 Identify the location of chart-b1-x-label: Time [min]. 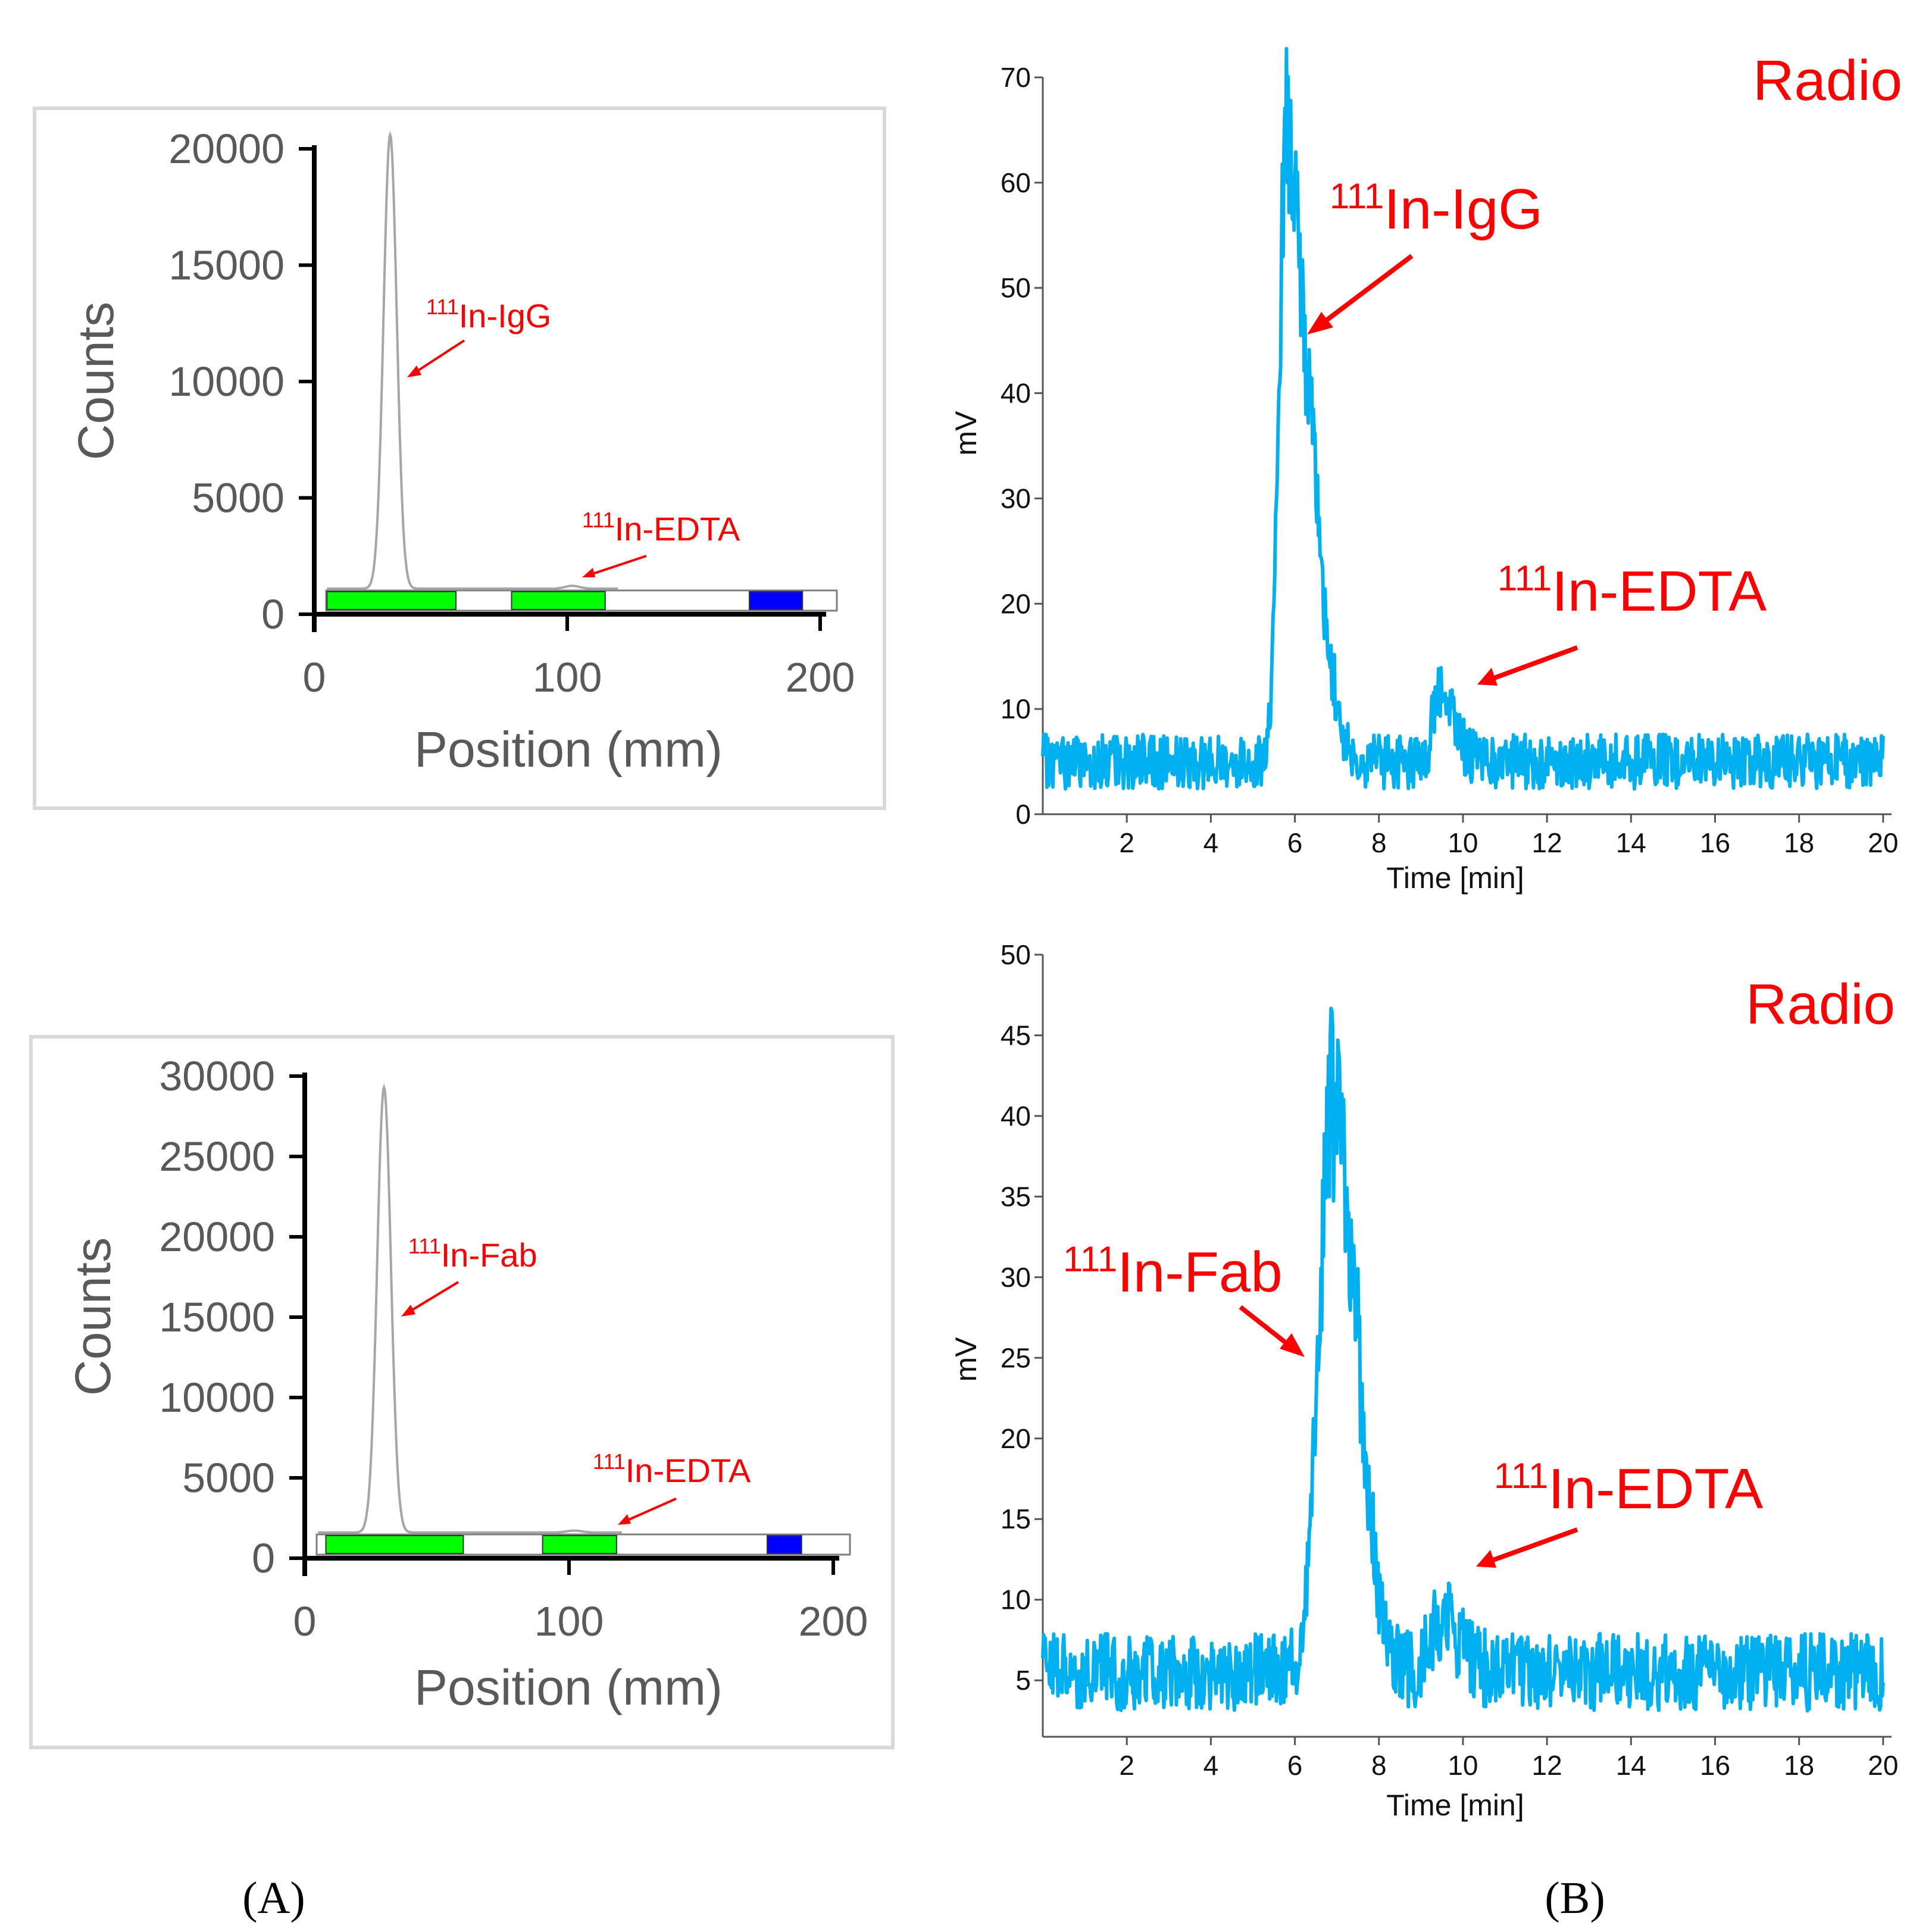
(1455, 878).